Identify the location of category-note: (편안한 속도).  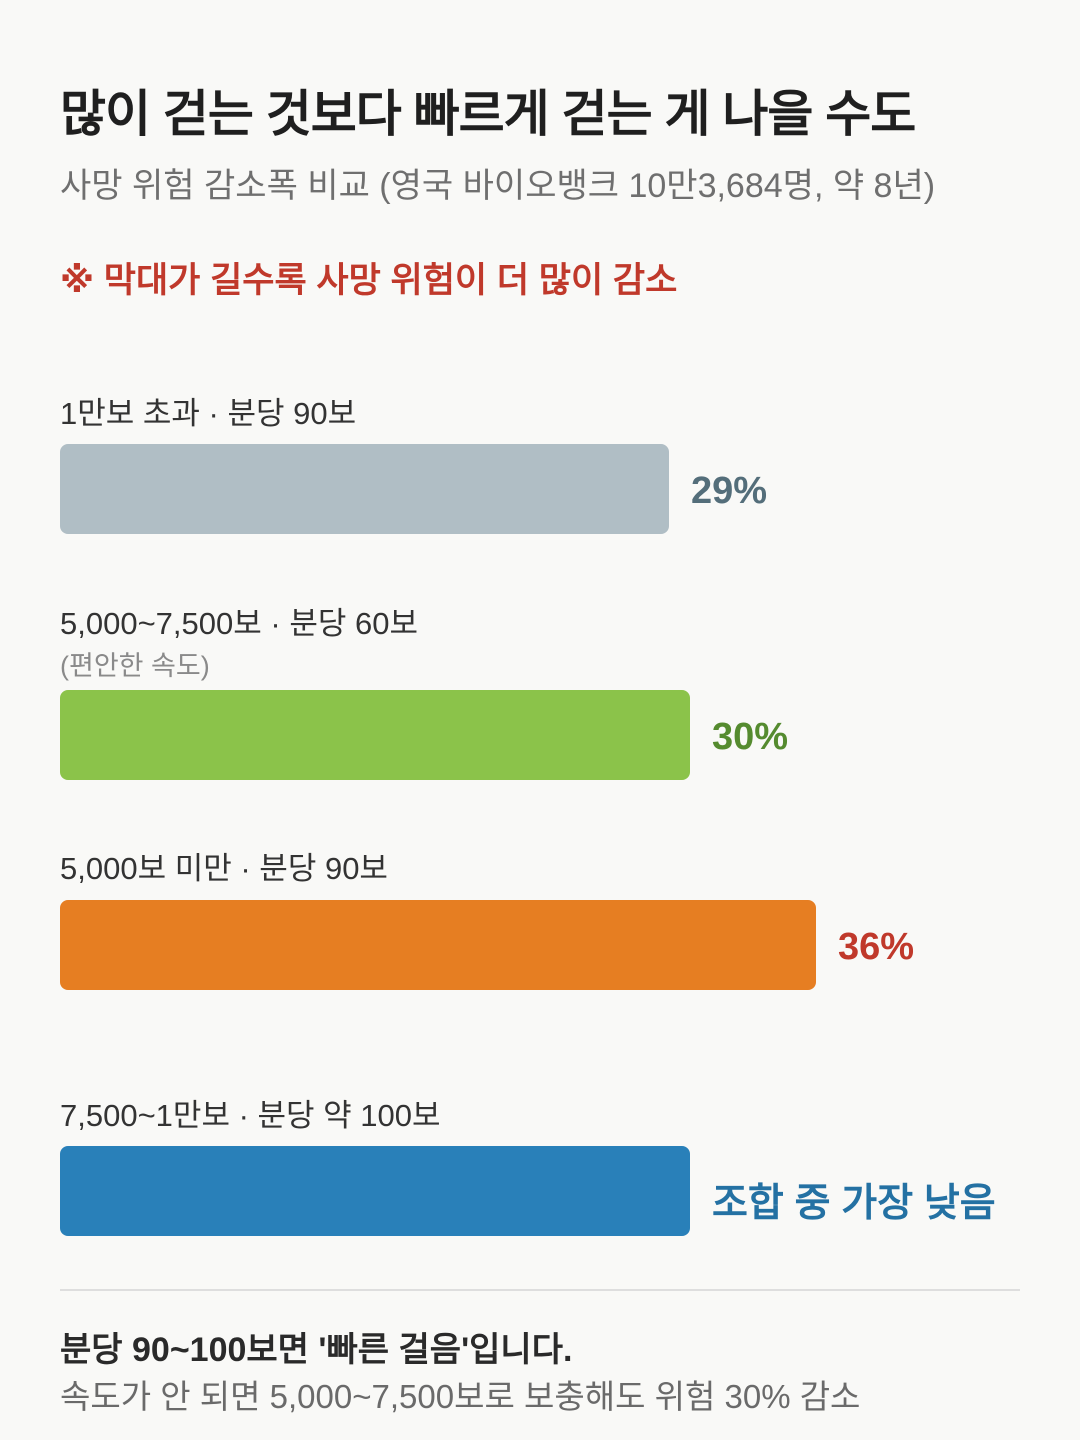
(135, 666).